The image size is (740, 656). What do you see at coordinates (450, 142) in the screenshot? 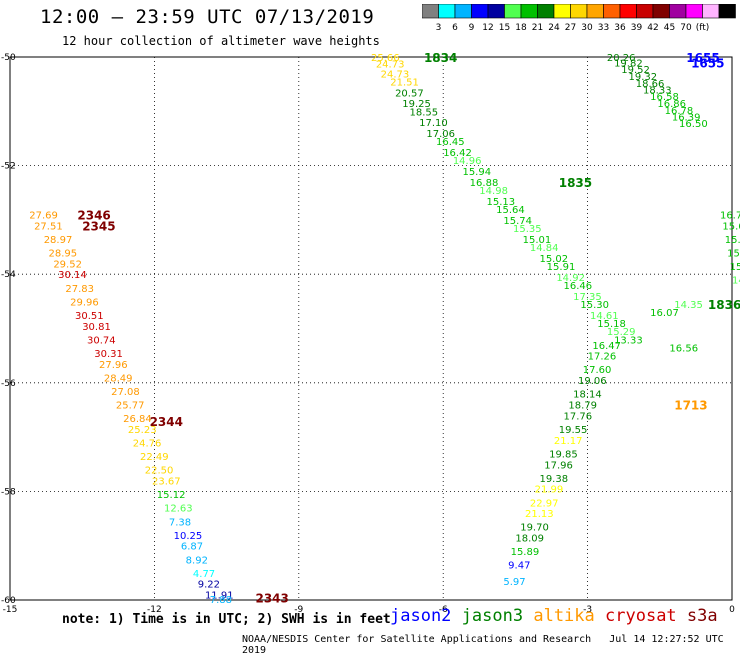
I see `swh-value: 16.45` at bounding box center [450, 142].